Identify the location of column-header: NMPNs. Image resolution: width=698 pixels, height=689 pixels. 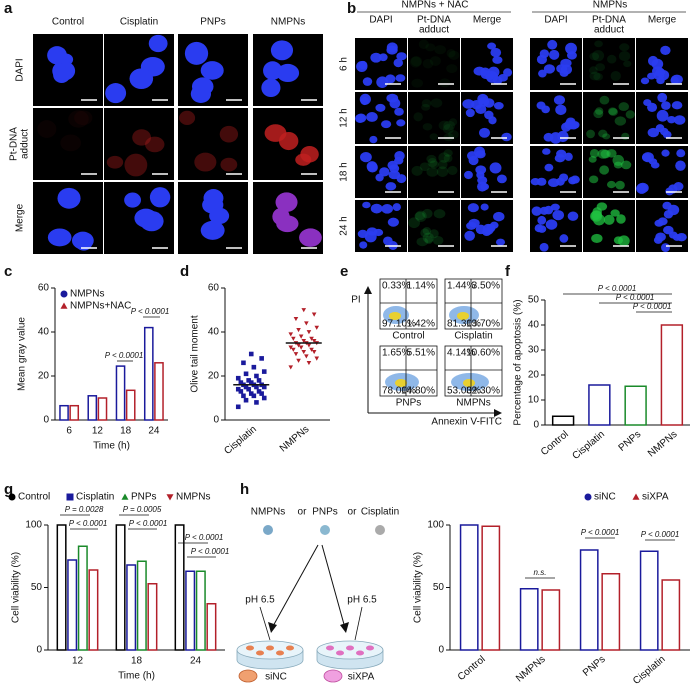
(288, 22).